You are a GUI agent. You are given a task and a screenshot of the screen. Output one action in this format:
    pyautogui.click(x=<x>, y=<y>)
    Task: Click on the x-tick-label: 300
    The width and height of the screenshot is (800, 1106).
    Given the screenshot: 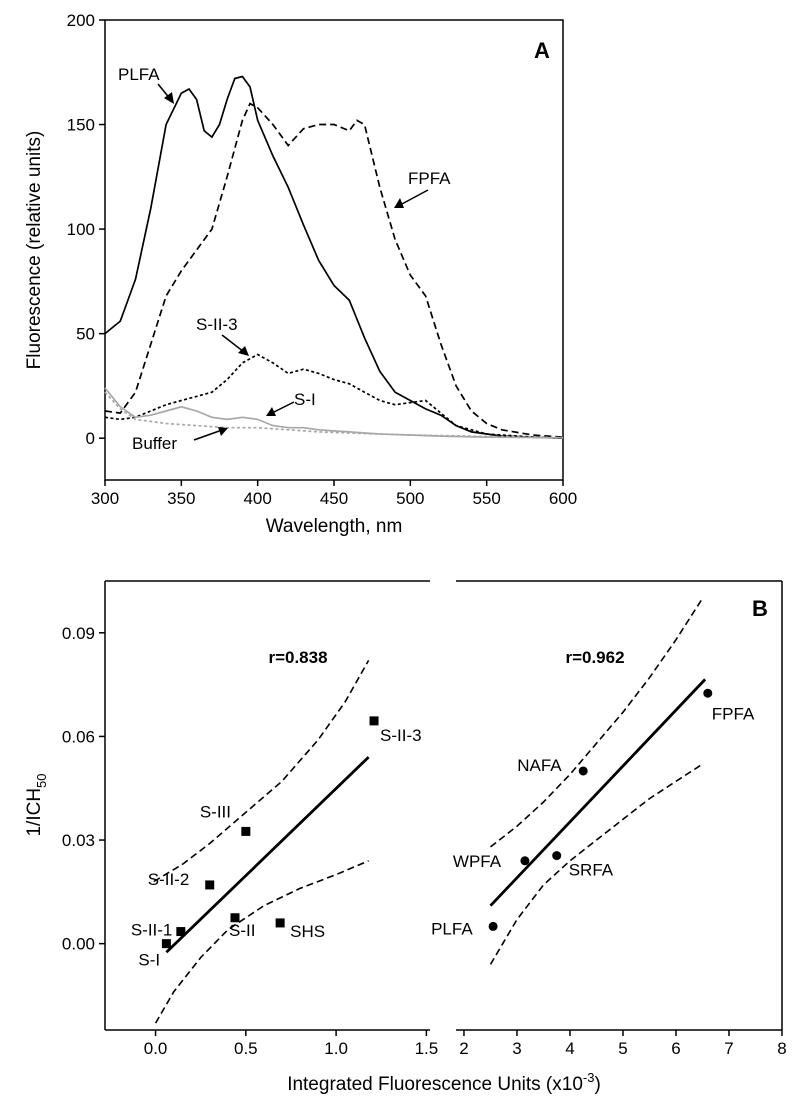 What is the action you would take?
    pyautogui.click(x=105, y=498)
    